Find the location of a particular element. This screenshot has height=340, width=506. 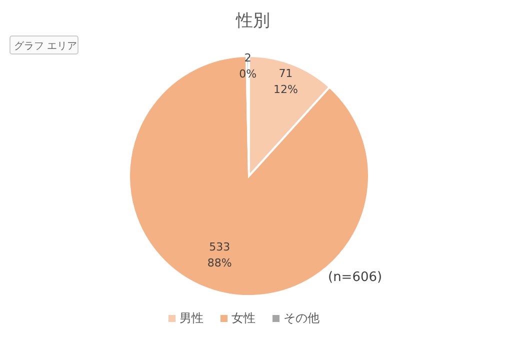

data-label: 2 0% is located at coordinates (248, 66).